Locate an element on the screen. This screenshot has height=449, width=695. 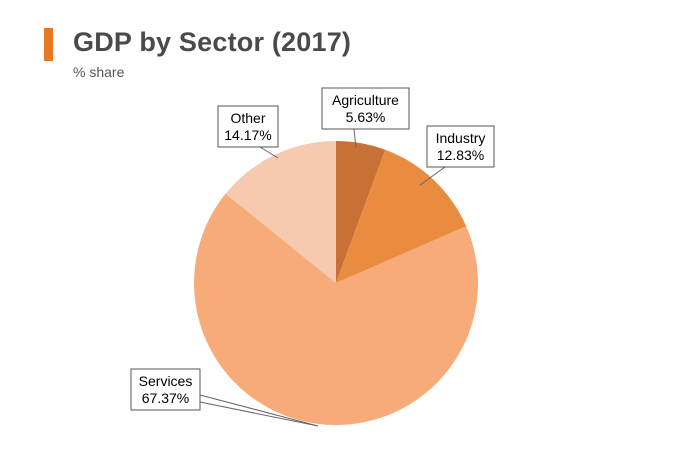
pie-slice-industry is located at coordinates (401, 216).